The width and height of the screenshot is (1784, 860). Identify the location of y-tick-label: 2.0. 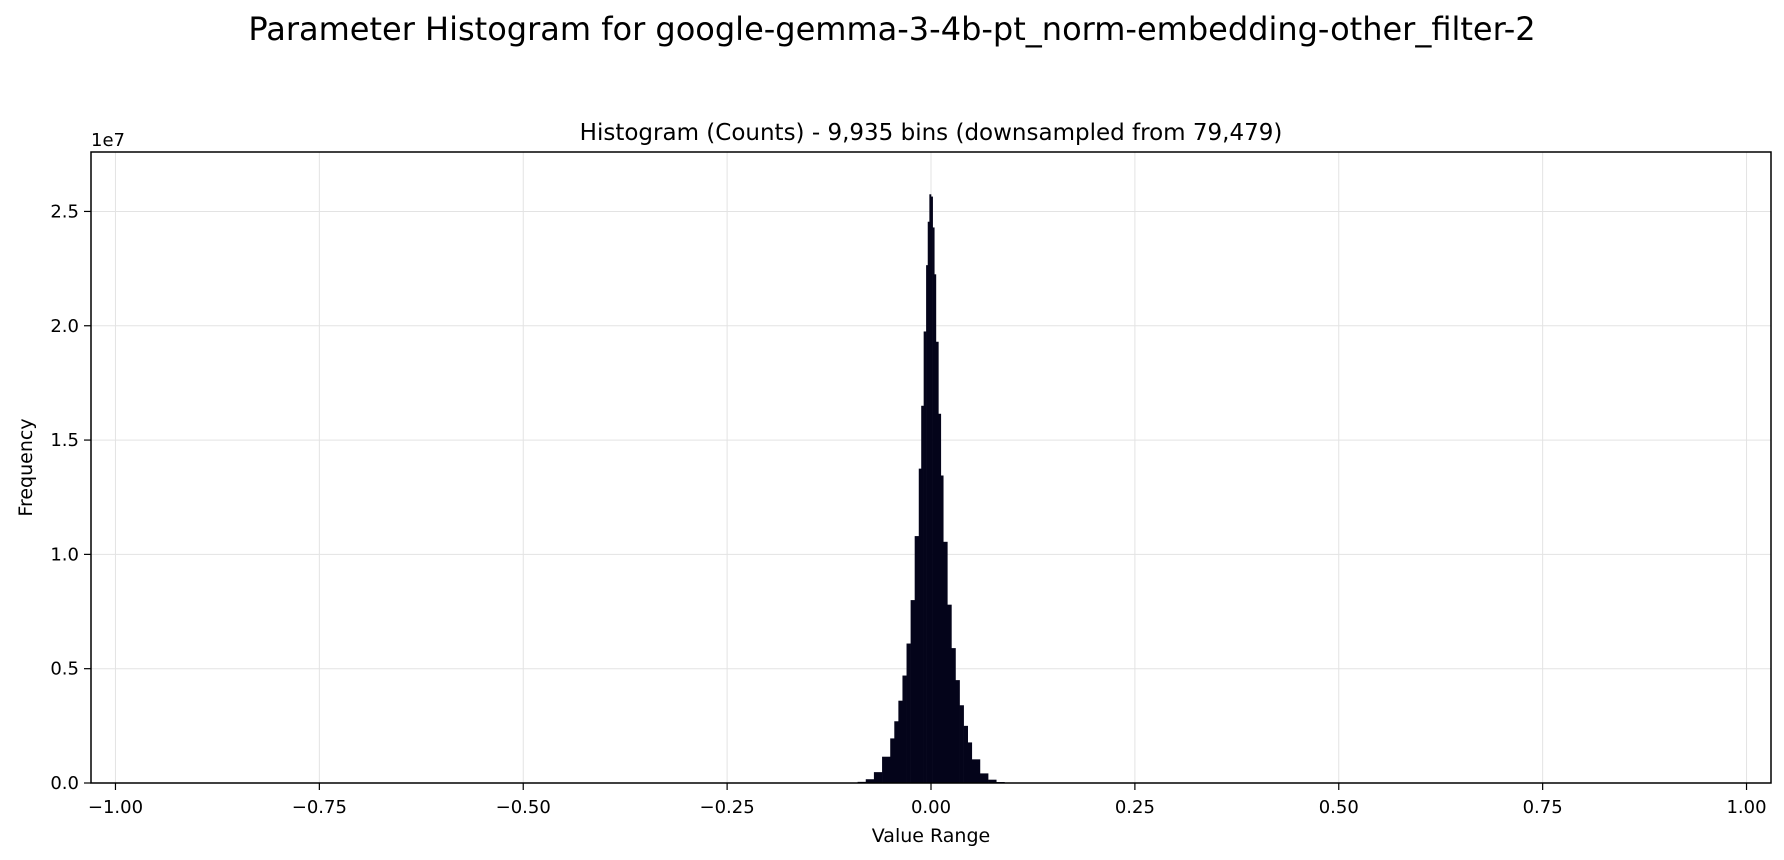
(64, 326).